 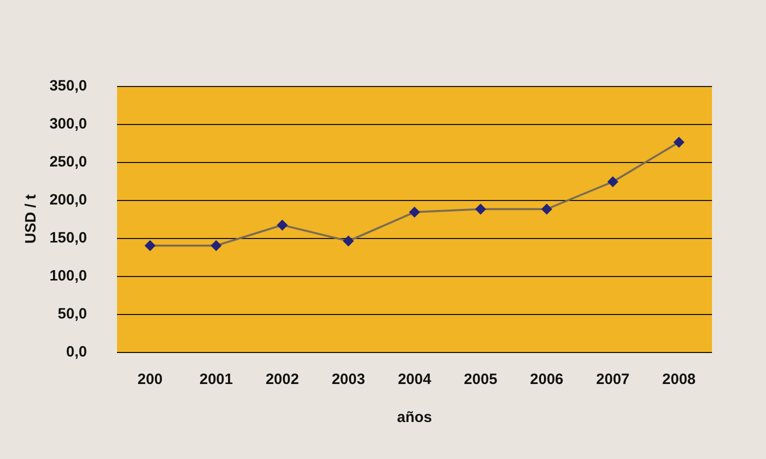 I want to click on x-tick-label: 2003, so click(x=349, y=379).